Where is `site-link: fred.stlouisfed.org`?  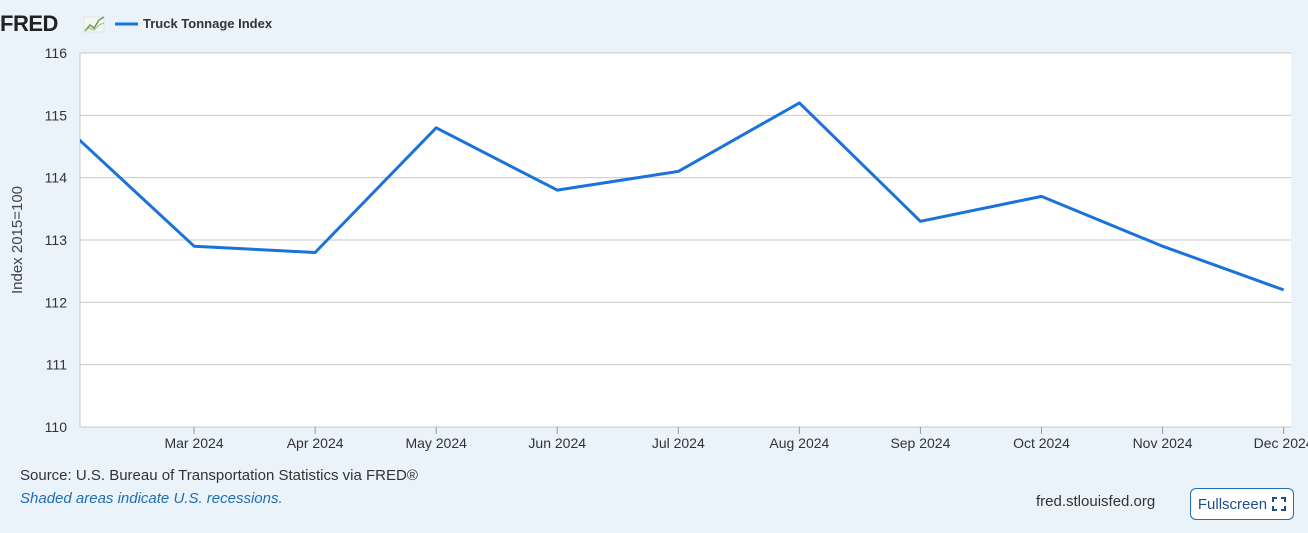 site-link: fred.stlouisfed.org is located at coordinates (1096, 501).